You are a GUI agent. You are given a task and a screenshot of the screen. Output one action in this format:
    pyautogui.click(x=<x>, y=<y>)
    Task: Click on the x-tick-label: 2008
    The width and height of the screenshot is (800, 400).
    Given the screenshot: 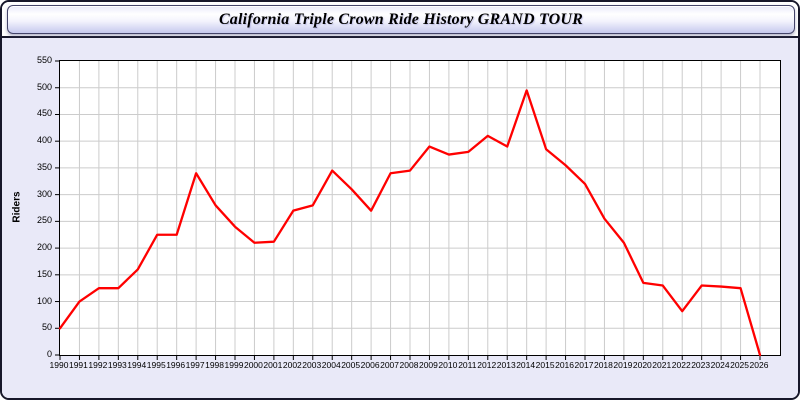 What is the action you would take?
    pyautogui.click(x=409, y=365)
    